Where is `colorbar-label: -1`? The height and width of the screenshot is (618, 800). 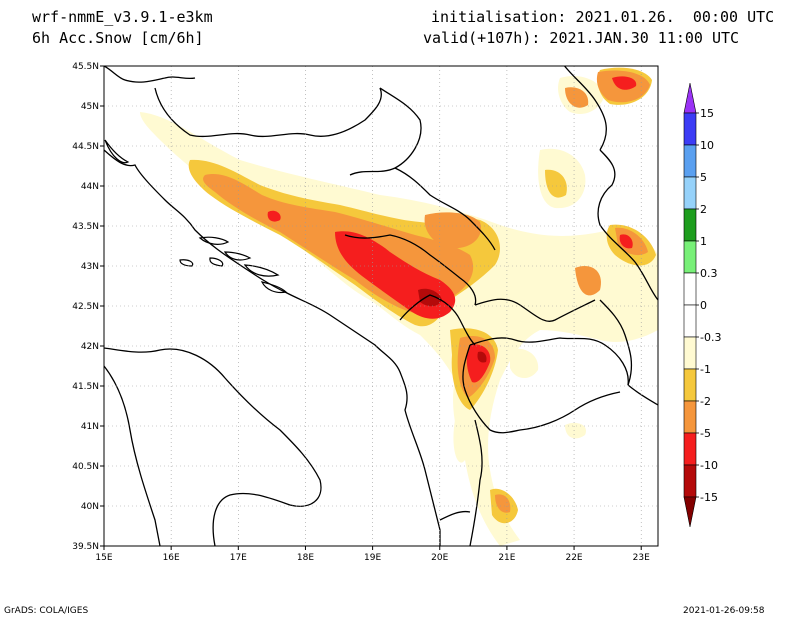 colorbar-label: -1 is located at coordinates (705, 369).